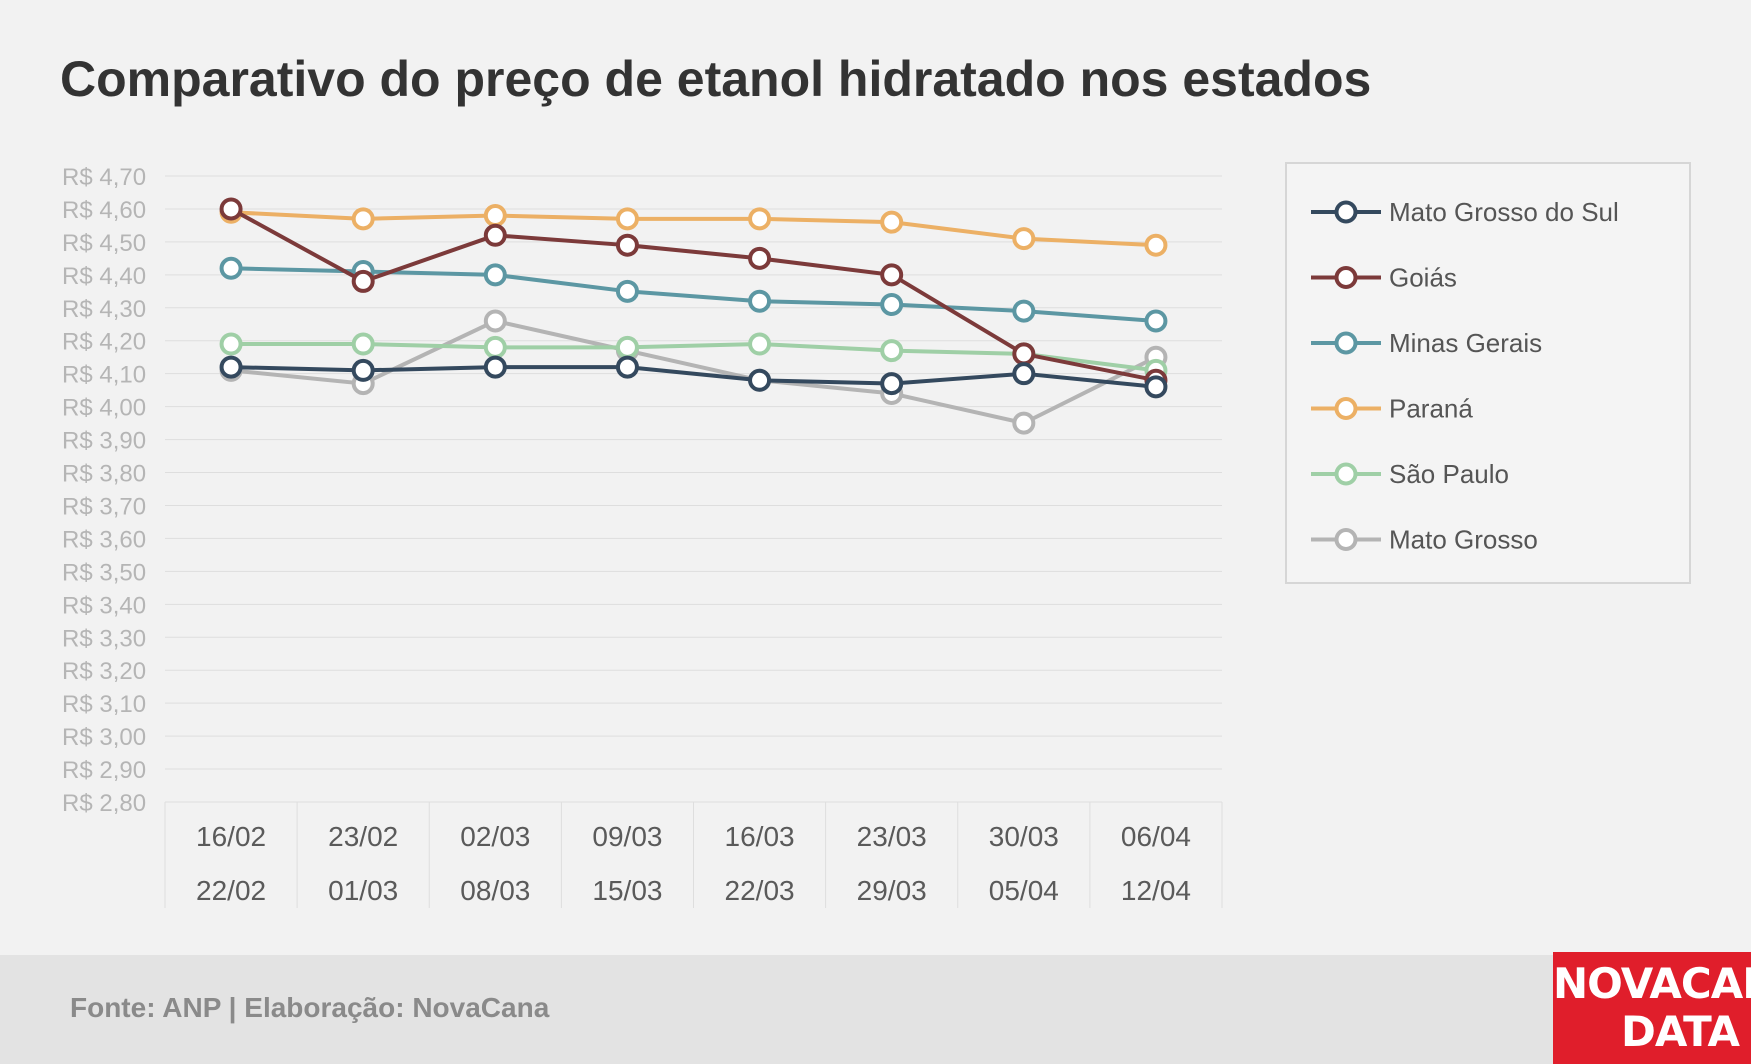  Describe the element at coordinates (1024, 836) in the screenshot. I see `x-tick-label-start: 30/03` at that location.